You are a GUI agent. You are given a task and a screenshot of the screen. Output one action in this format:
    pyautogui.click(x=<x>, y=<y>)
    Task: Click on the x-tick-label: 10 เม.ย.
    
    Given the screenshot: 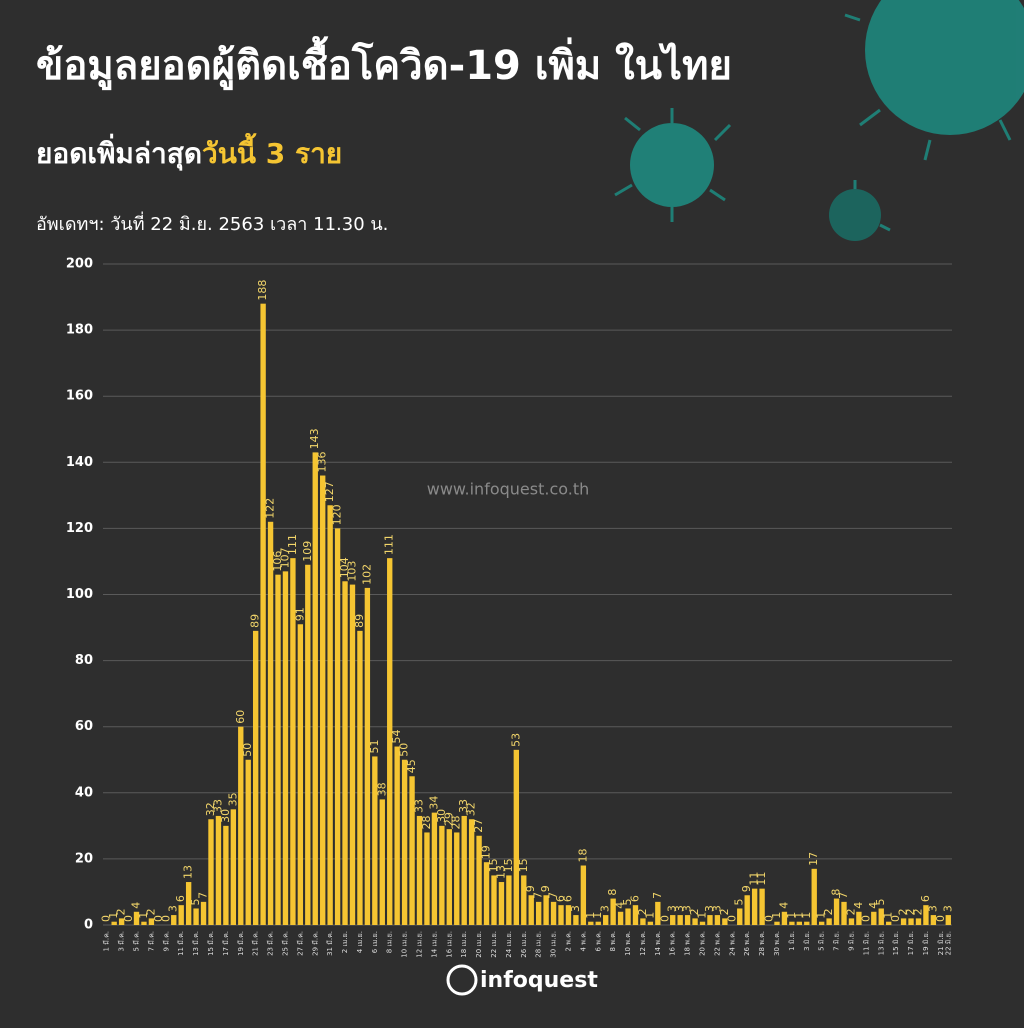 What is the action you would take?
    pyautogui.click(x=405, y=944)
    